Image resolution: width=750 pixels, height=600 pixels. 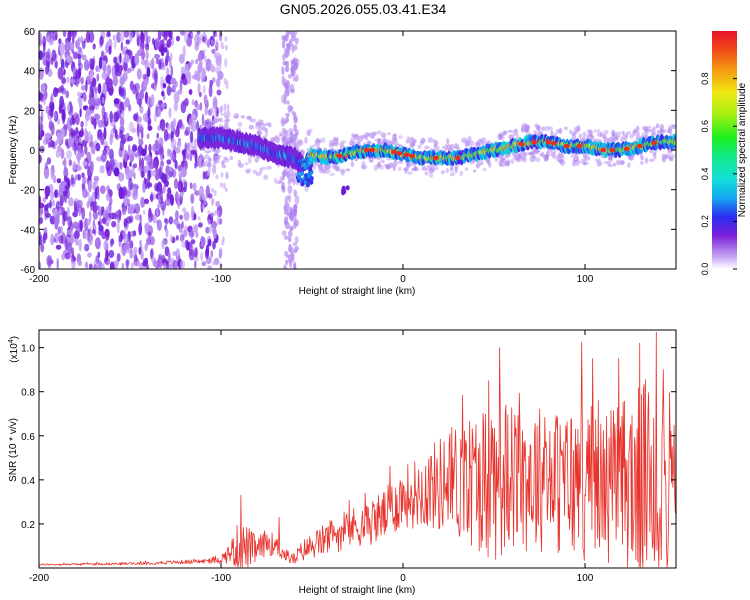 What do you see at coordinates (28, 437) in the screenshot?
I see `snr-y-tick-label: 0.6` at bounding box center [28, 437].